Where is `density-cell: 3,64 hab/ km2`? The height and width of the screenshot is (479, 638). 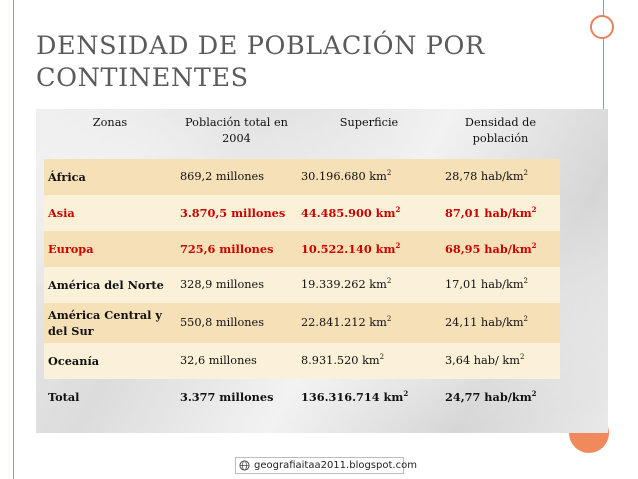 density-cell: 3,64 hab/ km2 is located at coordinates (485, 360).